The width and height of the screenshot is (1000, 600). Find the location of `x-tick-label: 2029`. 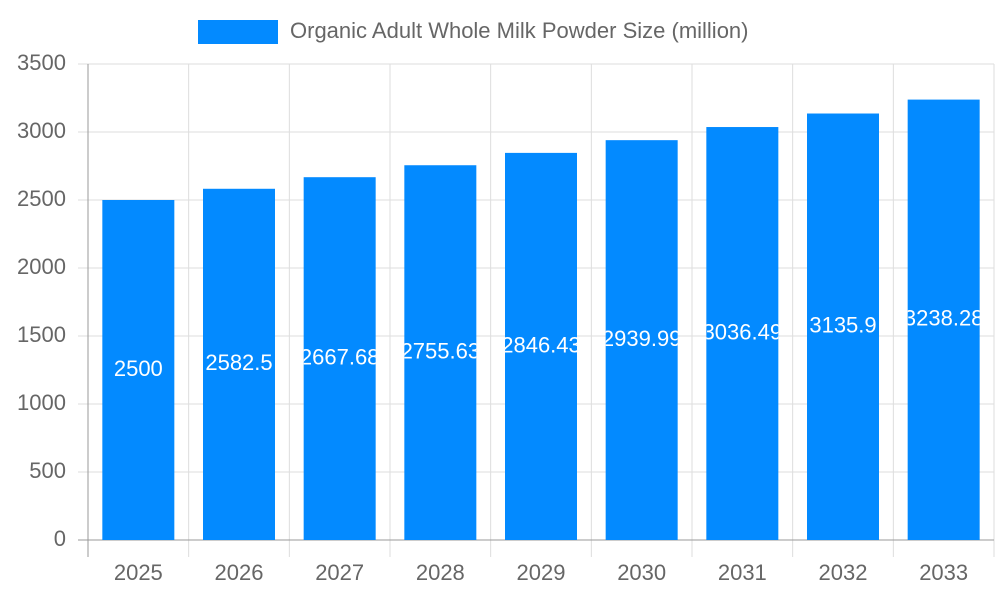

x-tick-label: 2029 is located at coordinates (541, 572).